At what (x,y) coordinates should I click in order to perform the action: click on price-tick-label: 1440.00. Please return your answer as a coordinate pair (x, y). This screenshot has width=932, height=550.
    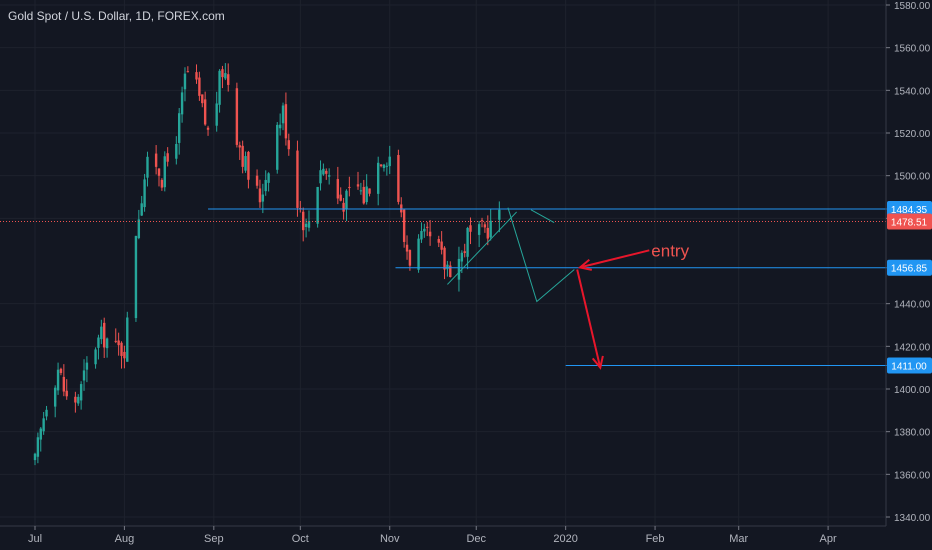
    Looking at the image, I should click on (912, 305).